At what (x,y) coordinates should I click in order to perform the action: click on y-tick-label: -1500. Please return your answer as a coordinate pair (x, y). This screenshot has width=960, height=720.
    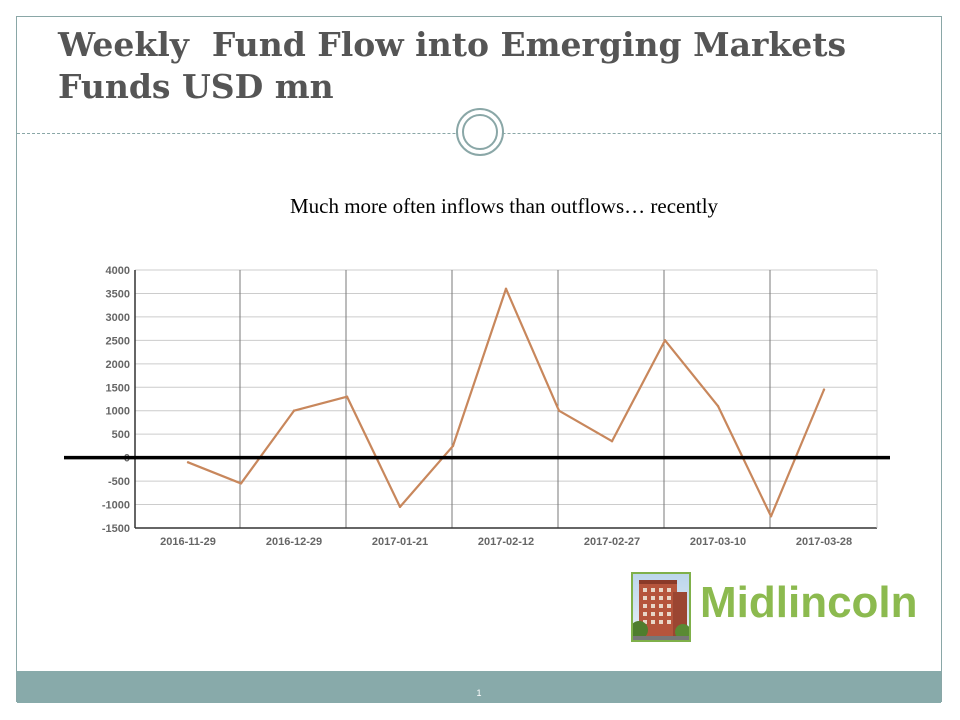
    Looking at the image, I should click on (116, 529).